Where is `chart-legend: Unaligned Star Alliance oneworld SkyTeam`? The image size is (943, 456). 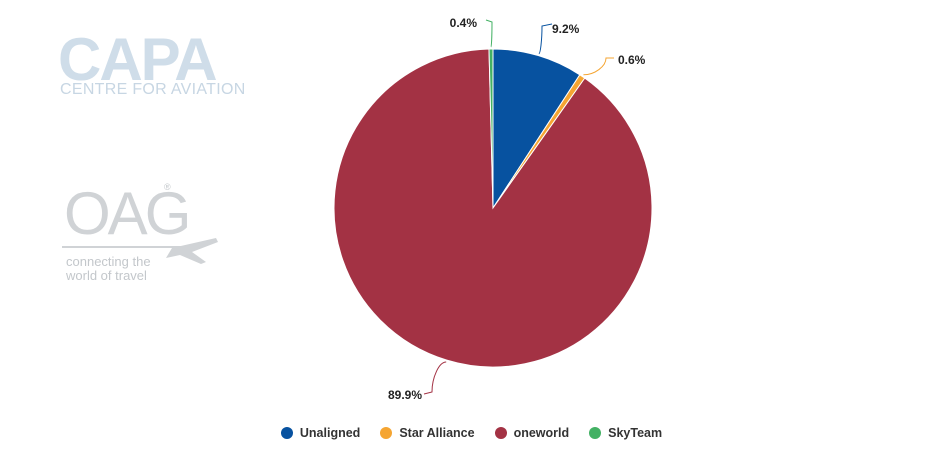 chart-legend: Unaligned Star Alliance oneworld SkyTeam is located at coordinates (471, 433).